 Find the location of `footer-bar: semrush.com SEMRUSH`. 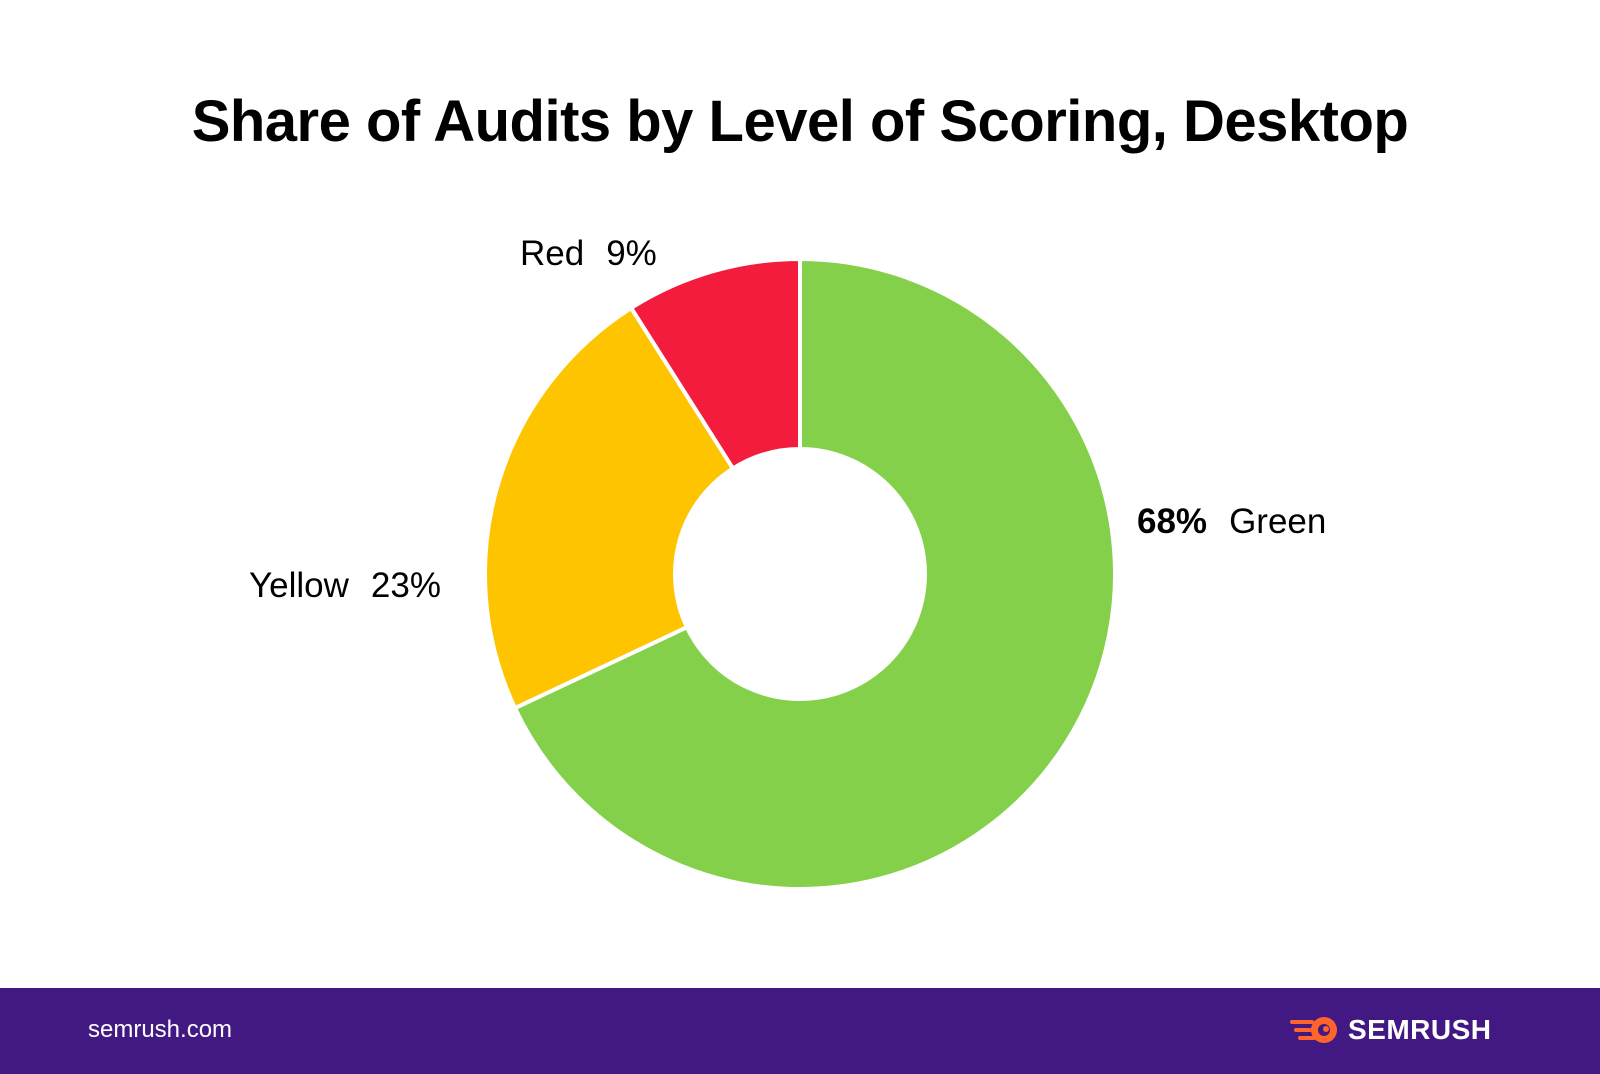

footer-bar: semrush.com SEMRUSH is located at coordinates (800, 1031).